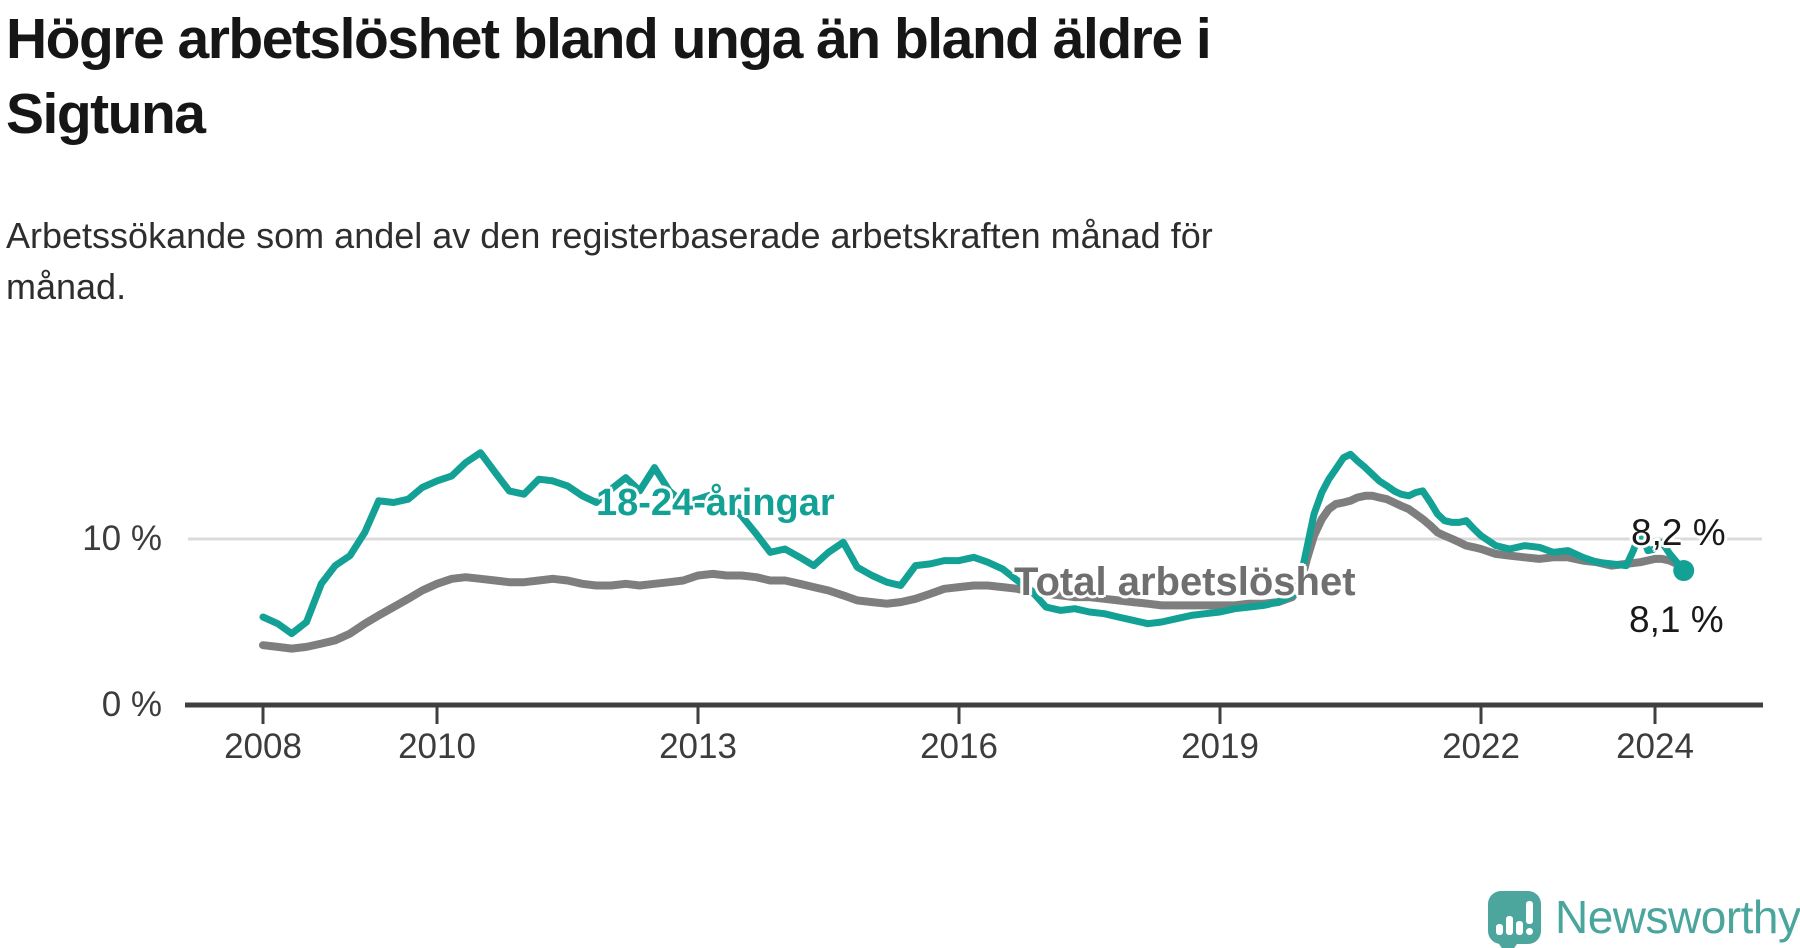 The width and height of the screenshot is (1800, 948). Describe the element at coordinates (973, 572) in the screenshot. I see `total-series-line` at that location.